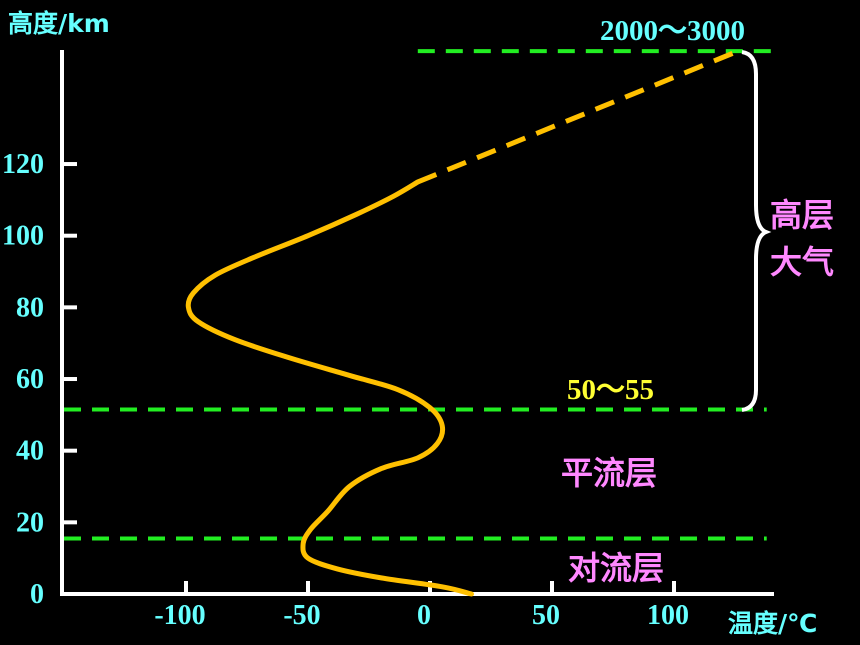  Describe the element at coordinates (672, 31) in the screenshot. I see `top-height-label: 2000～3000` at that location.